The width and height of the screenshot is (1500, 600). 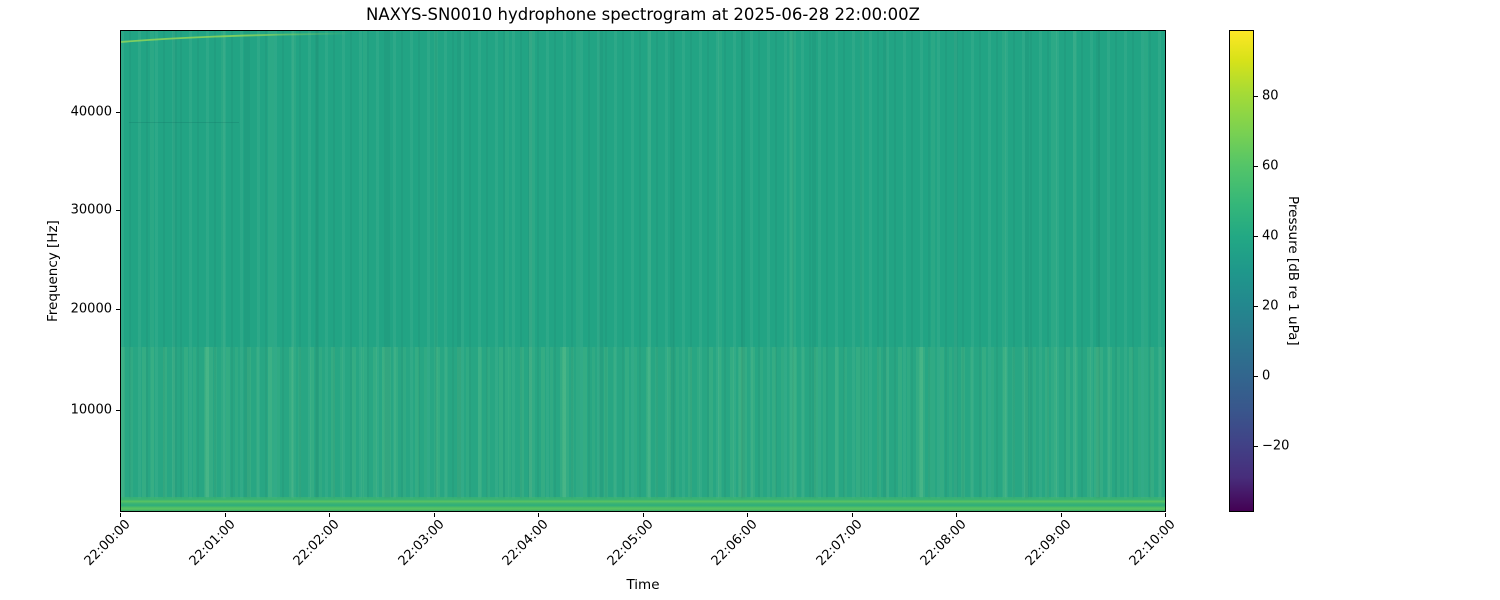 I want to click on y-axis-label: Frequency [Hz], so click(x=53, y=271).